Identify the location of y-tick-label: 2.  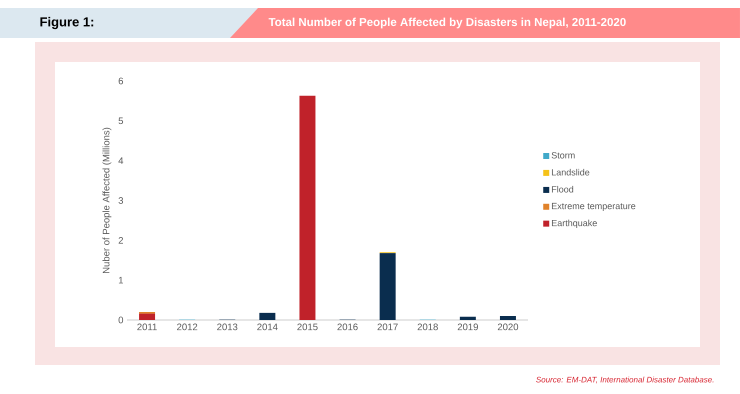
(121, 240).